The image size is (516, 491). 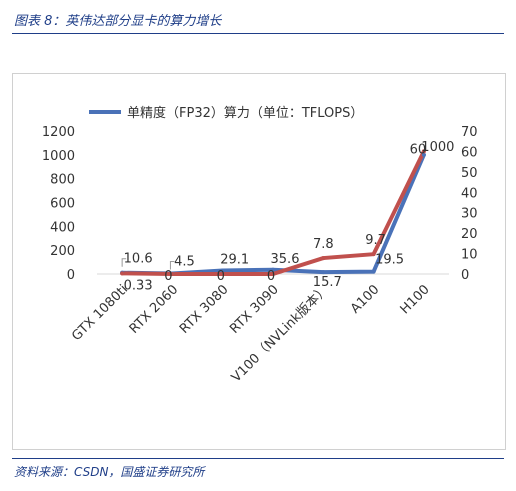 I want to click on y-right-tick-label: 40, so click(x=469, y=193).